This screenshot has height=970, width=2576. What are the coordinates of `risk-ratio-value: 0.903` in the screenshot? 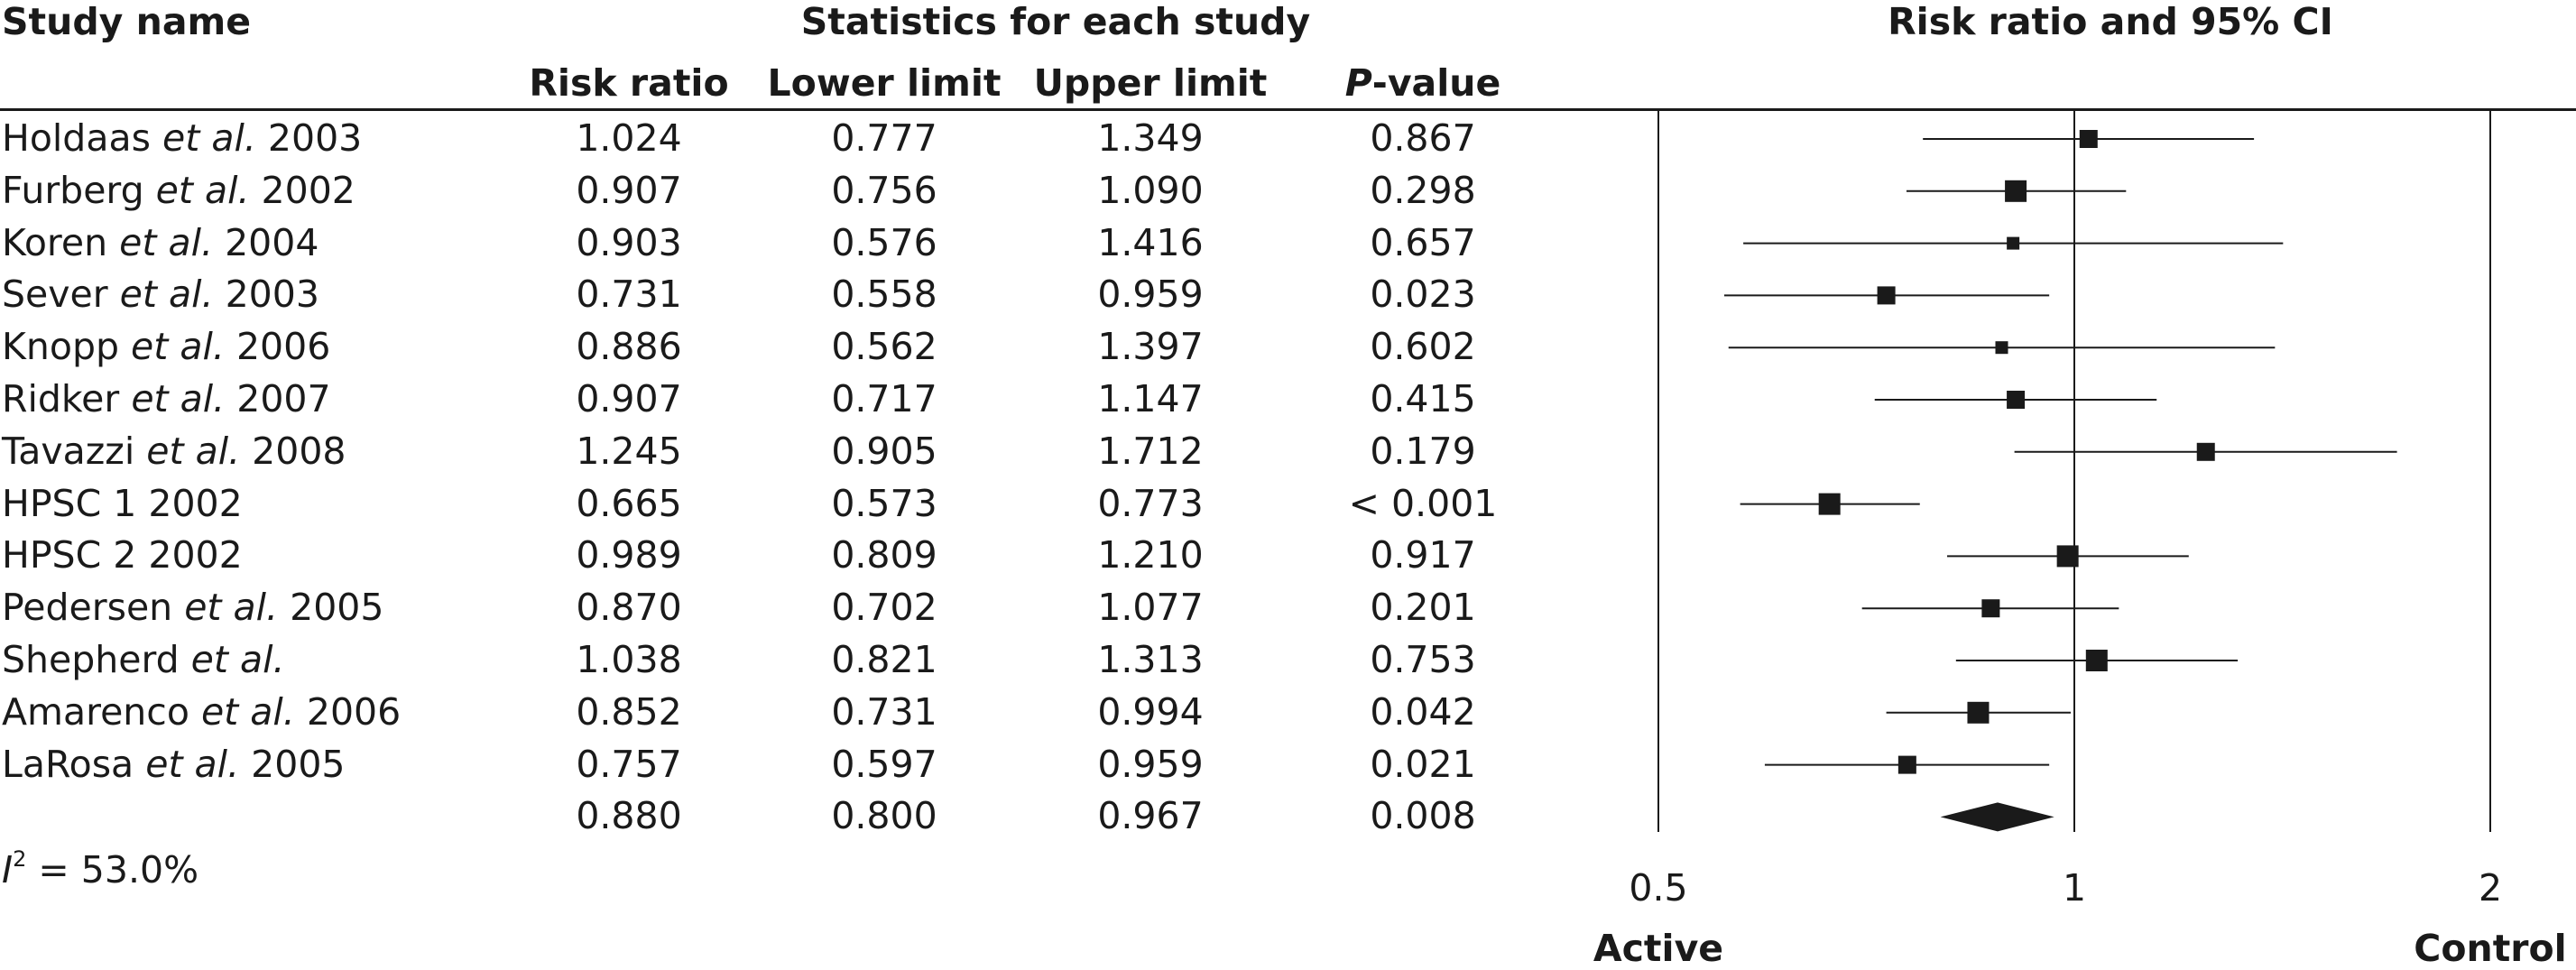 It's located at (629, 242).